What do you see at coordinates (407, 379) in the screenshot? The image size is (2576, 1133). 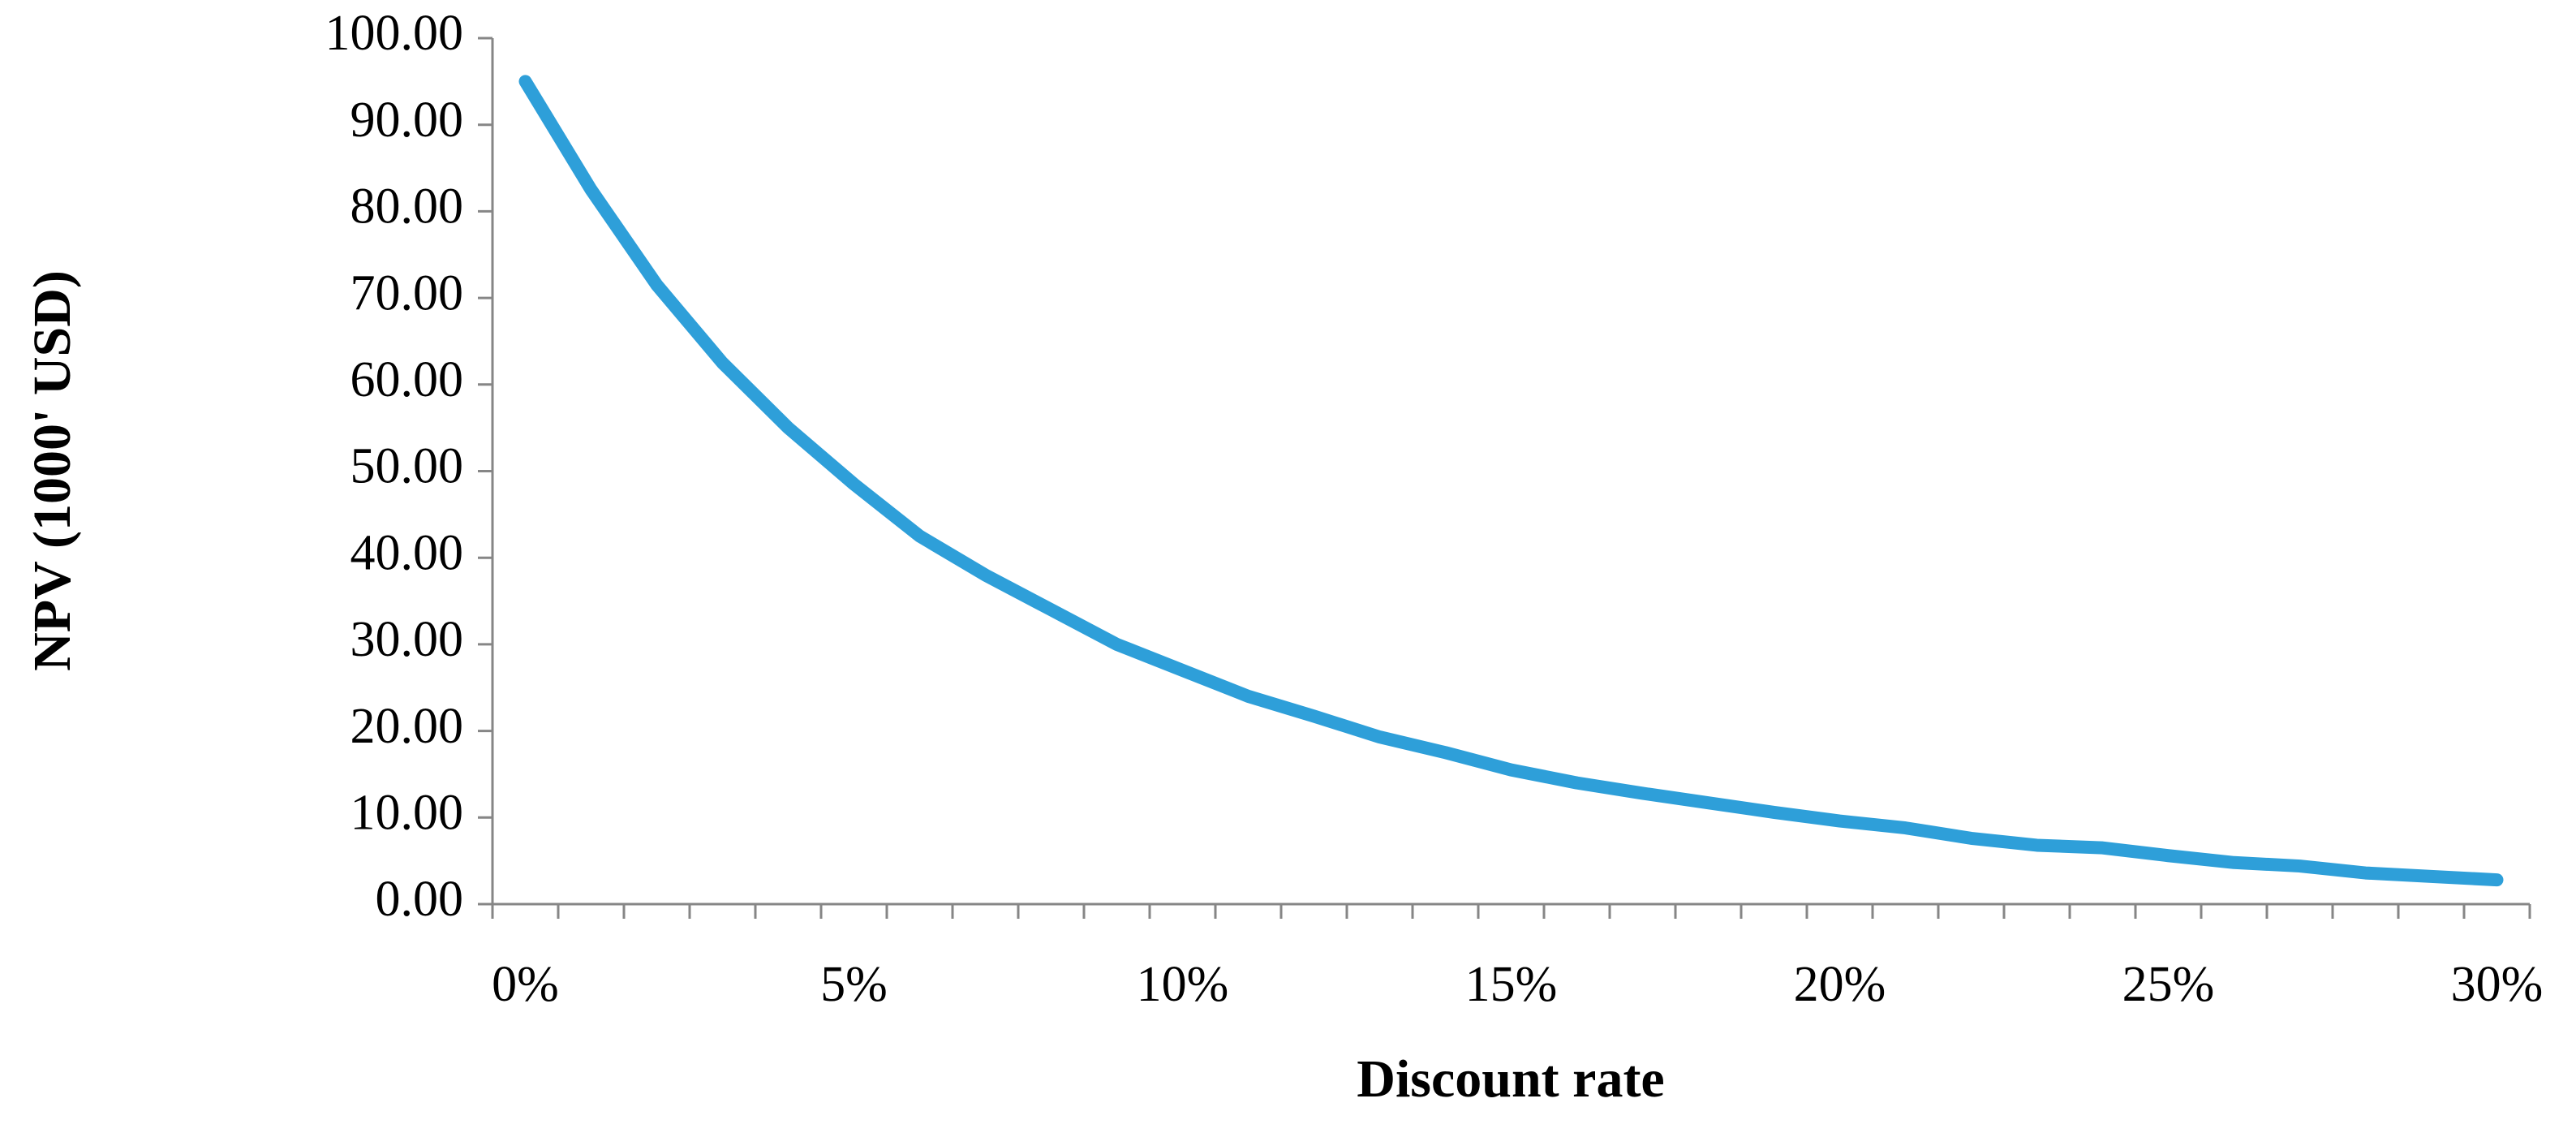 I see `y-tick-label: 60.00` at bounding box center [407, 379].